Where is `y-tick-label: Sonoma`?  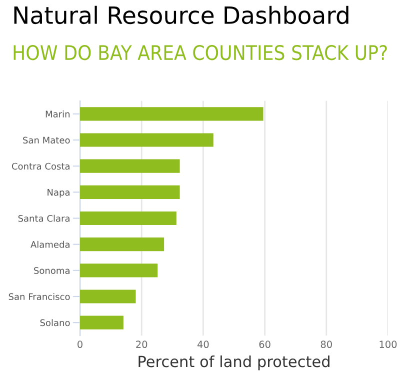 y-tick-label: Sonoma is located at coordinates (52, 270).